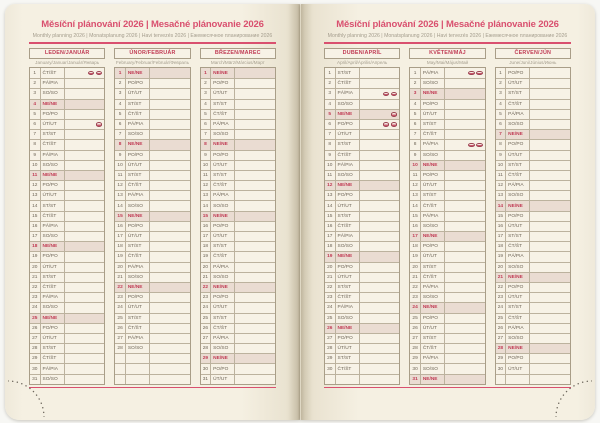  I want to click on day-row: 30 ČT/ŠT, so click(362, 368).